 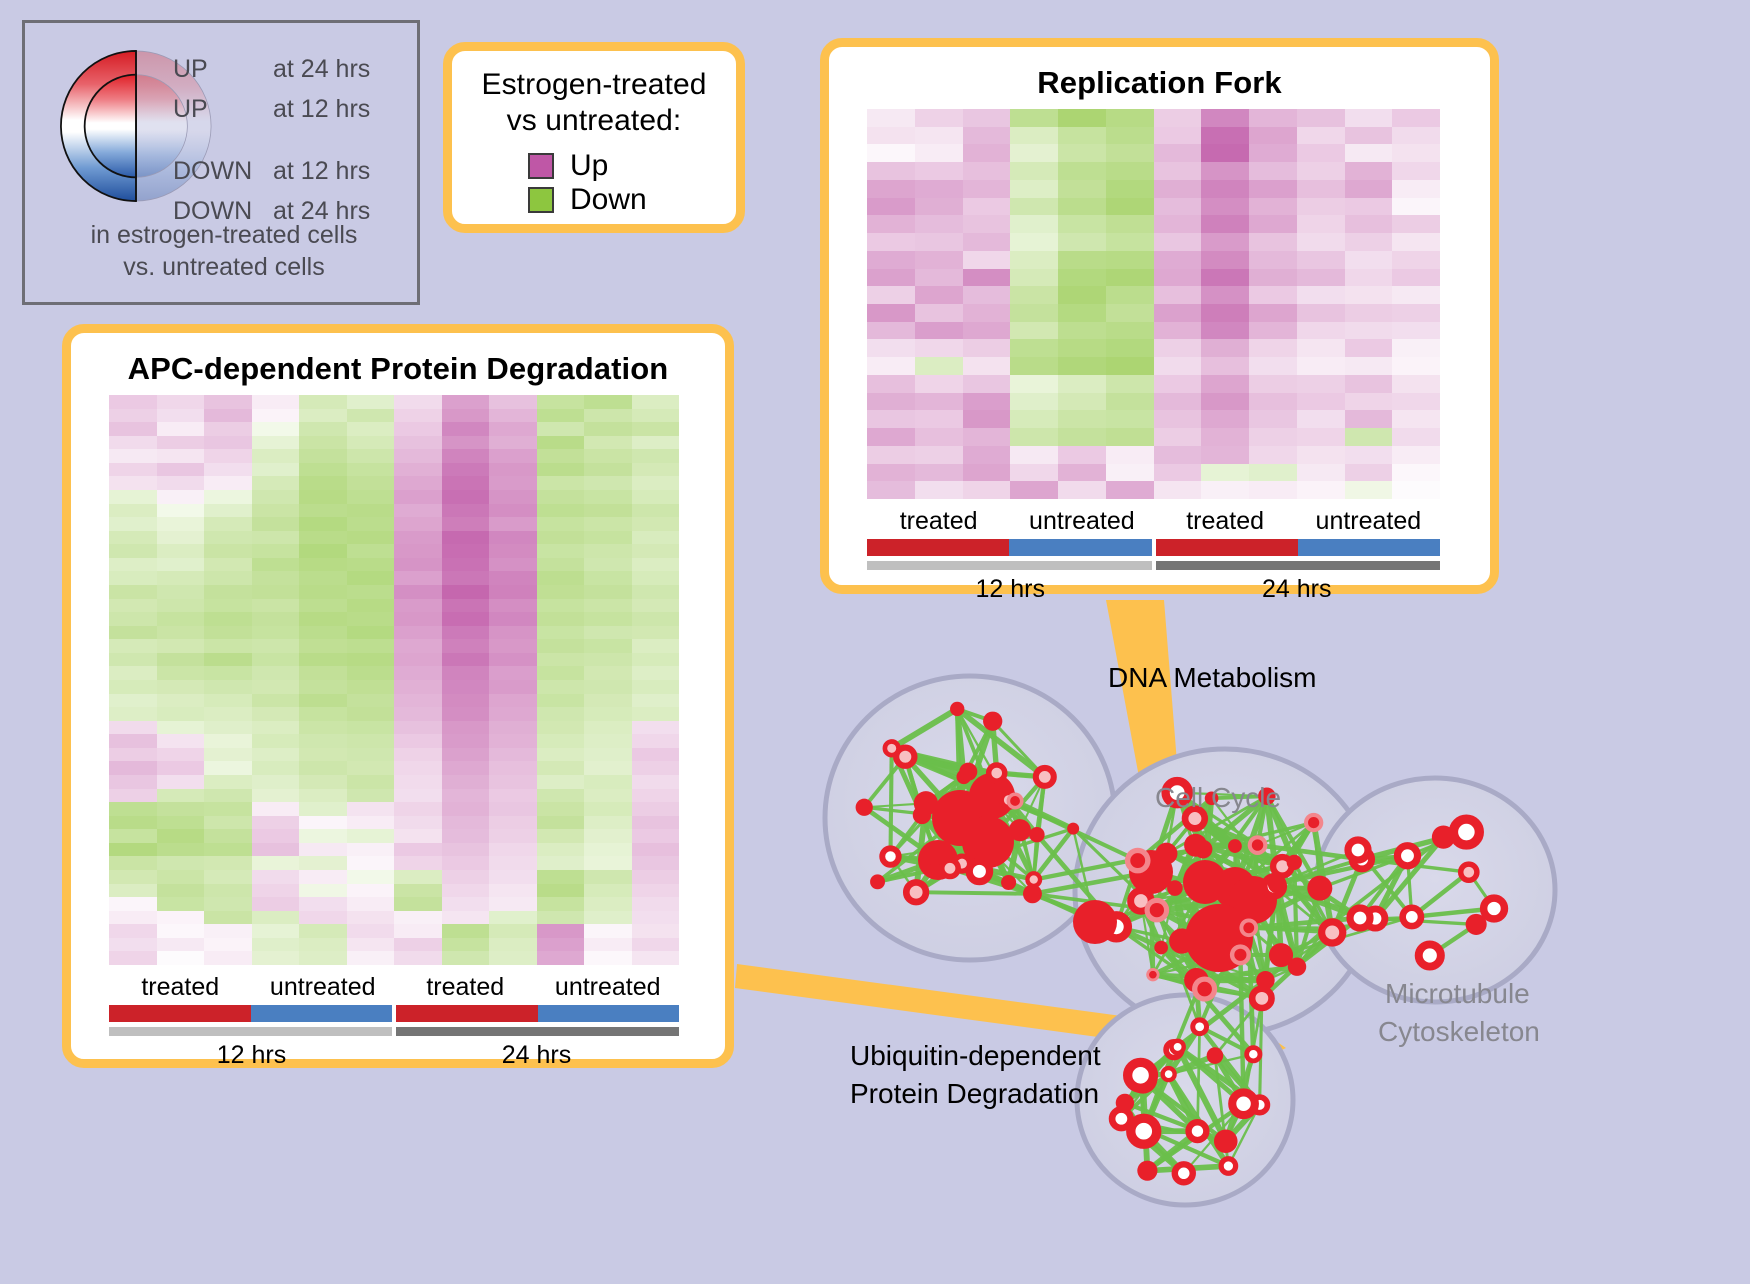 What do you see at coordinates (974, 893) in the screenshot?
I see `network-edge` at bounding box center [974, 893].